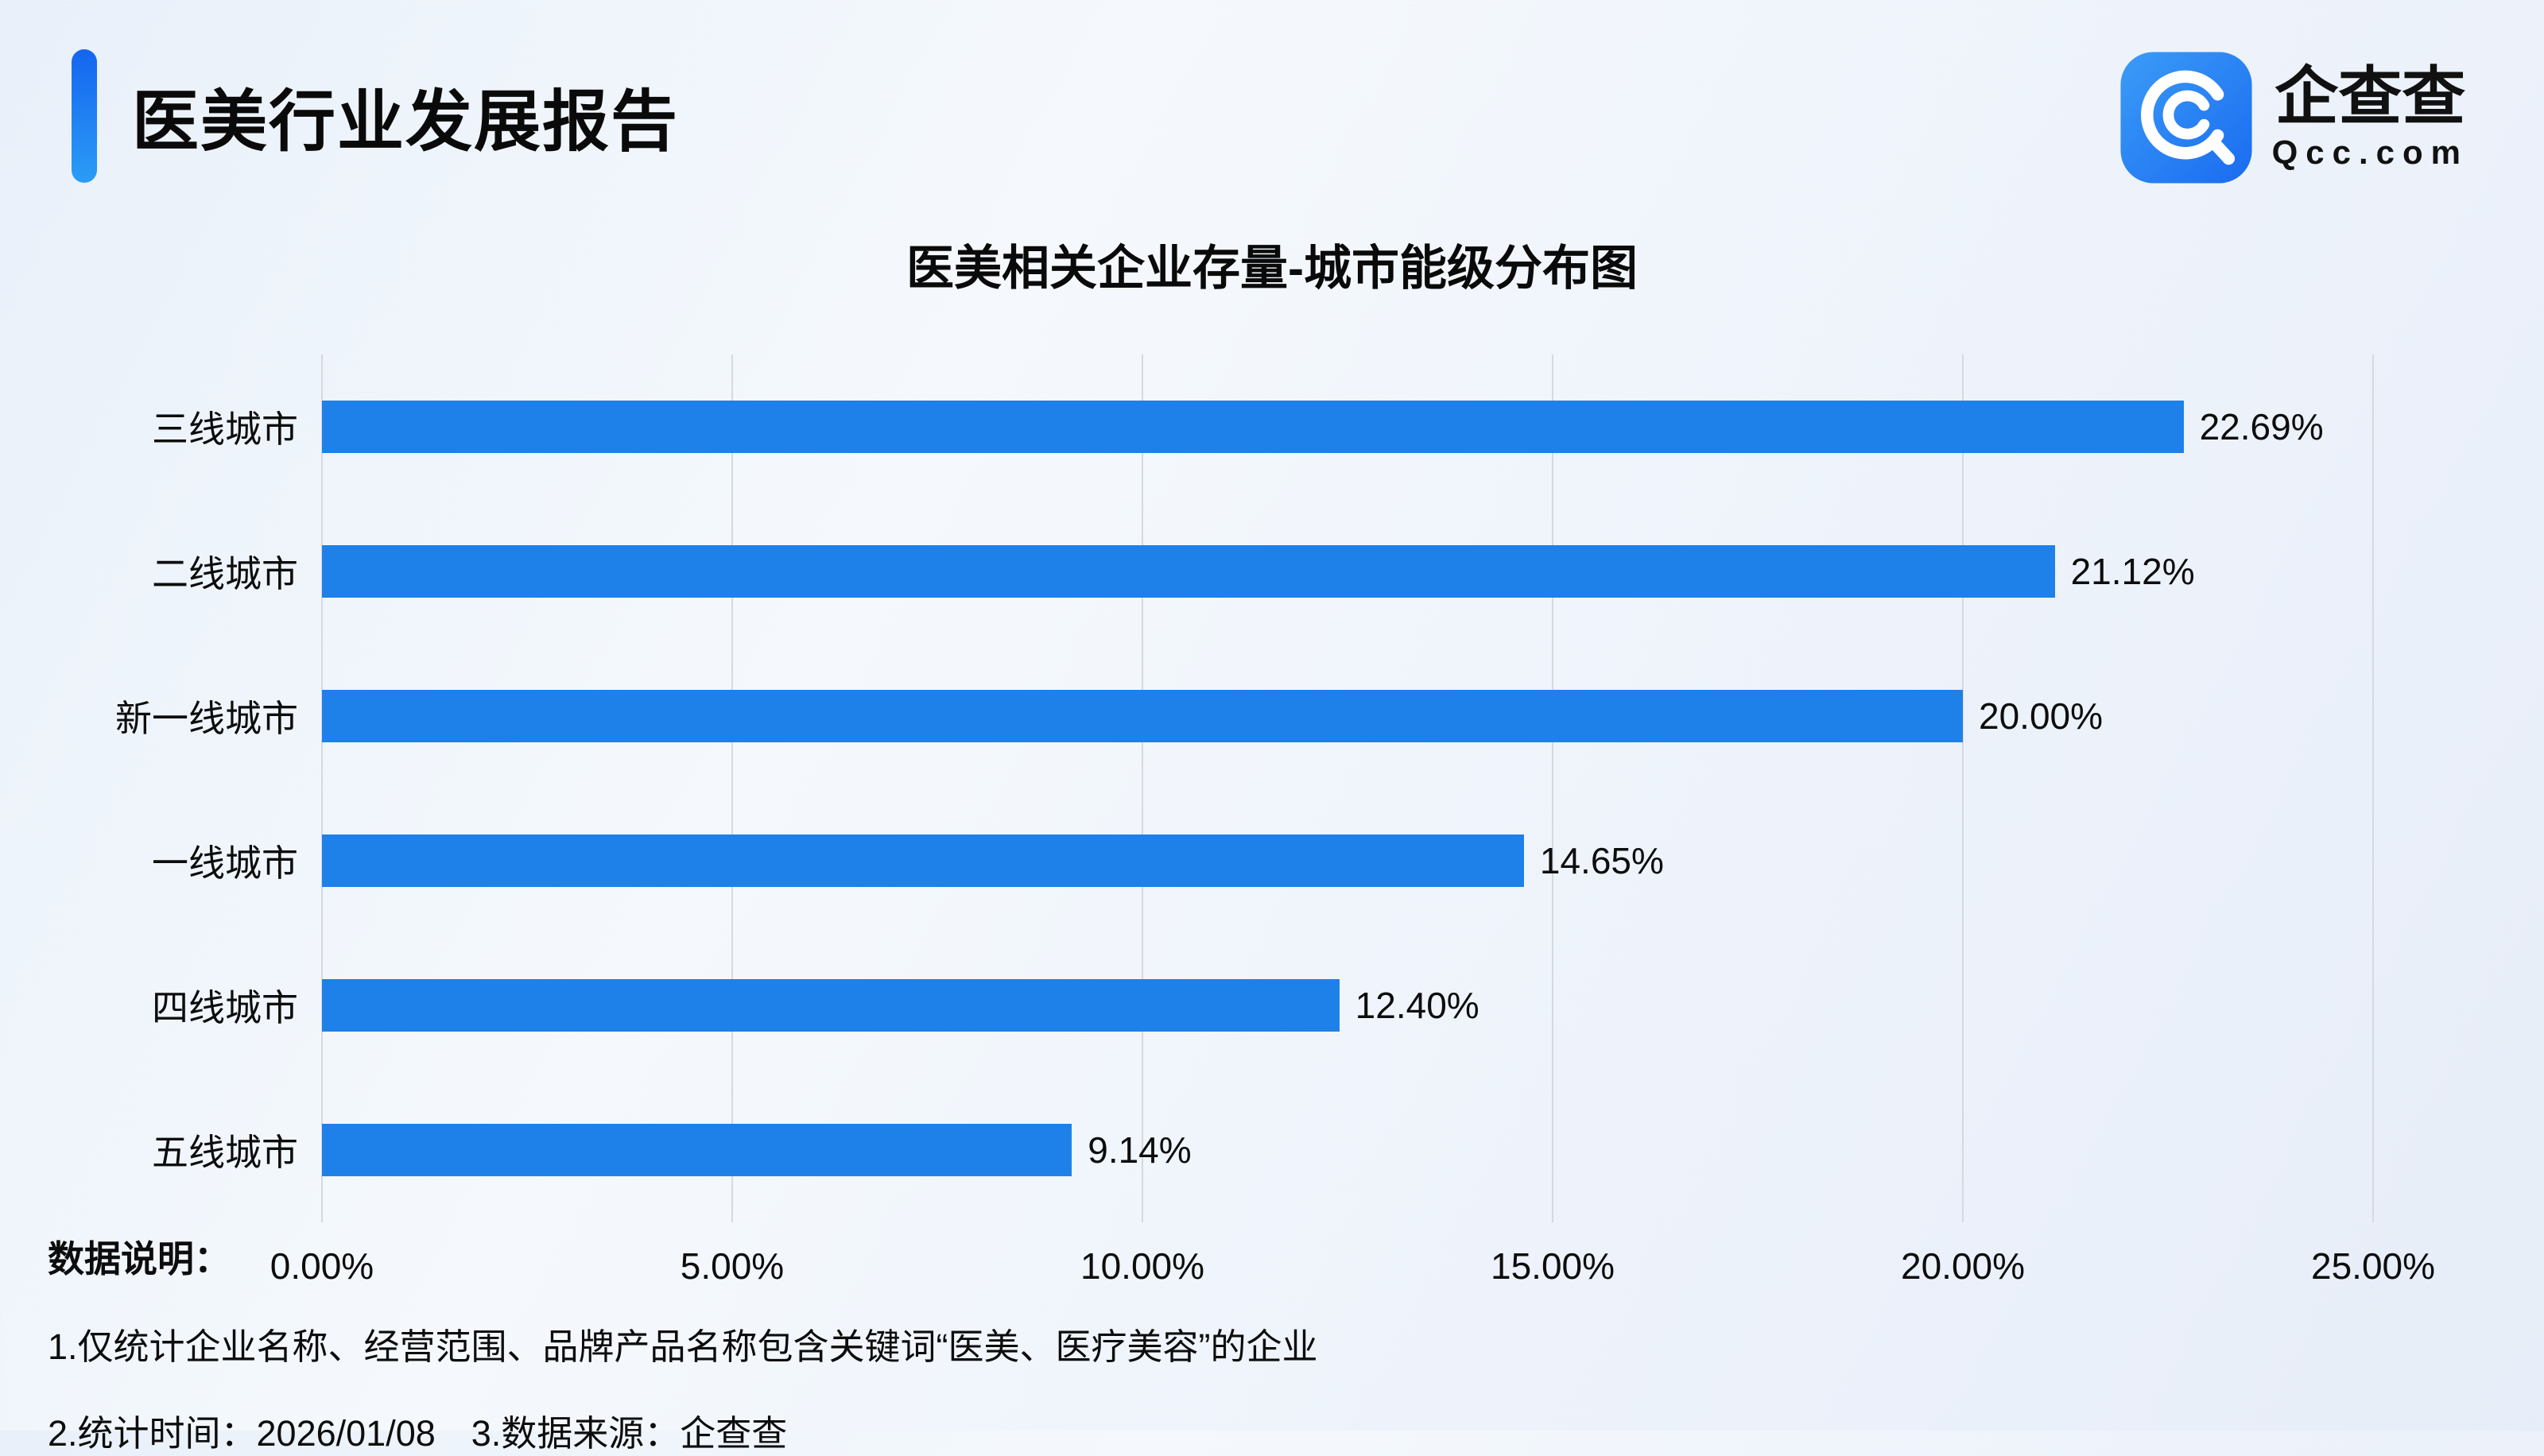  I want to click on x-tick-label: 0.00%, so click(322, 1266).